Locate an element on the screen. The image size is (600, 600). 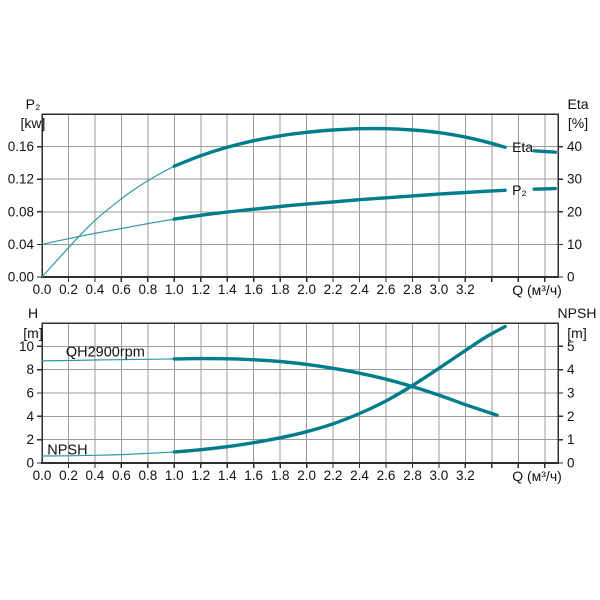
left-tick-label: 2 is located at coordinates (30, 439).